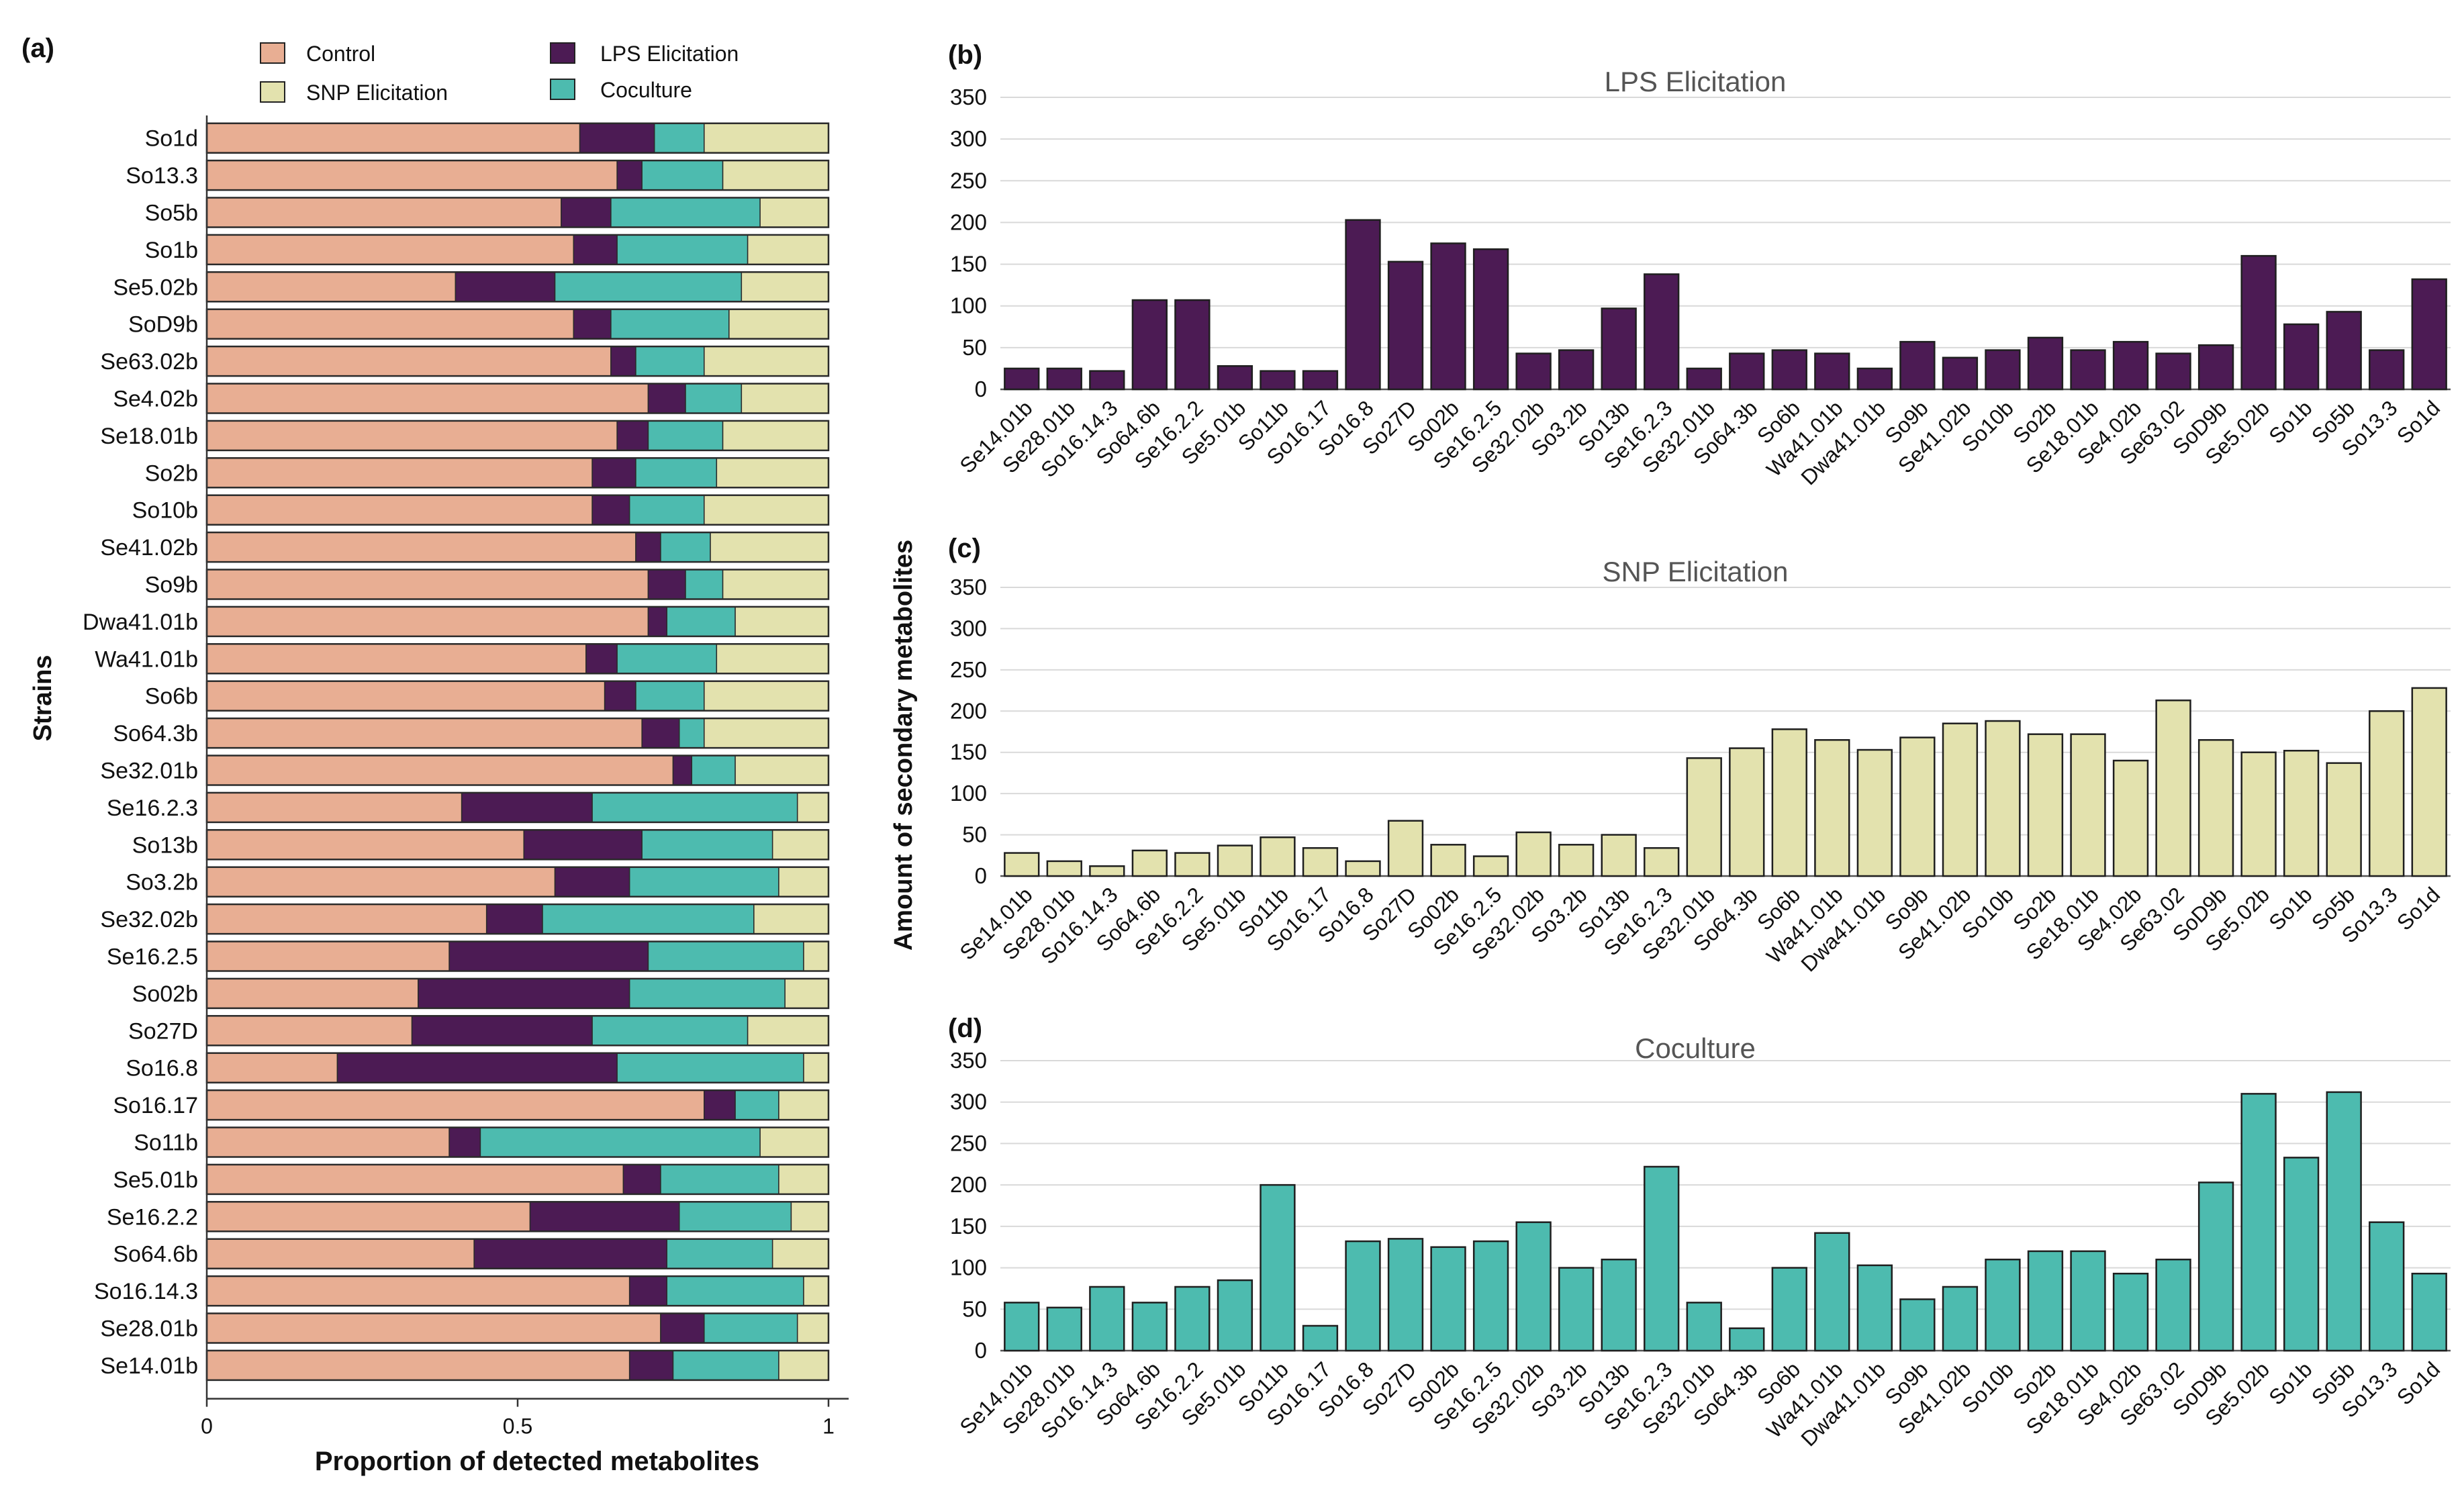  I want to click on bar-a-se16-2-2-control, so click(368, 1216).